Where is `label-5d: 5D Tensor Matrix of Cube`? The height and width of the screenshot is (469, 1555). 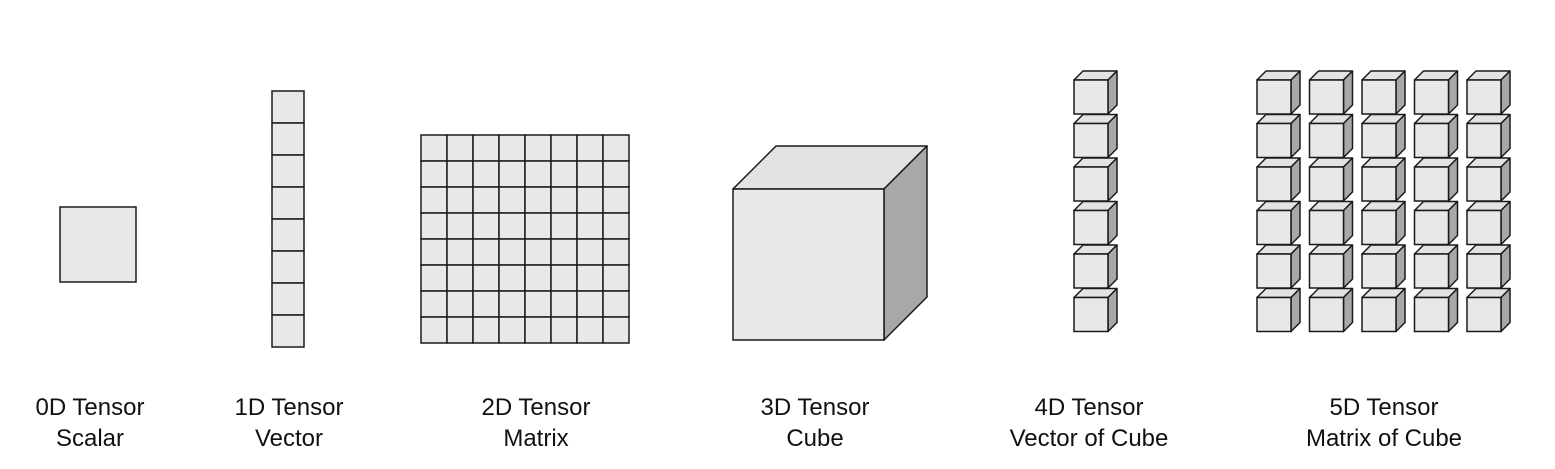 label-5d: 5D Tensor Matrix of Cube is located at coordinates (1384, 423).